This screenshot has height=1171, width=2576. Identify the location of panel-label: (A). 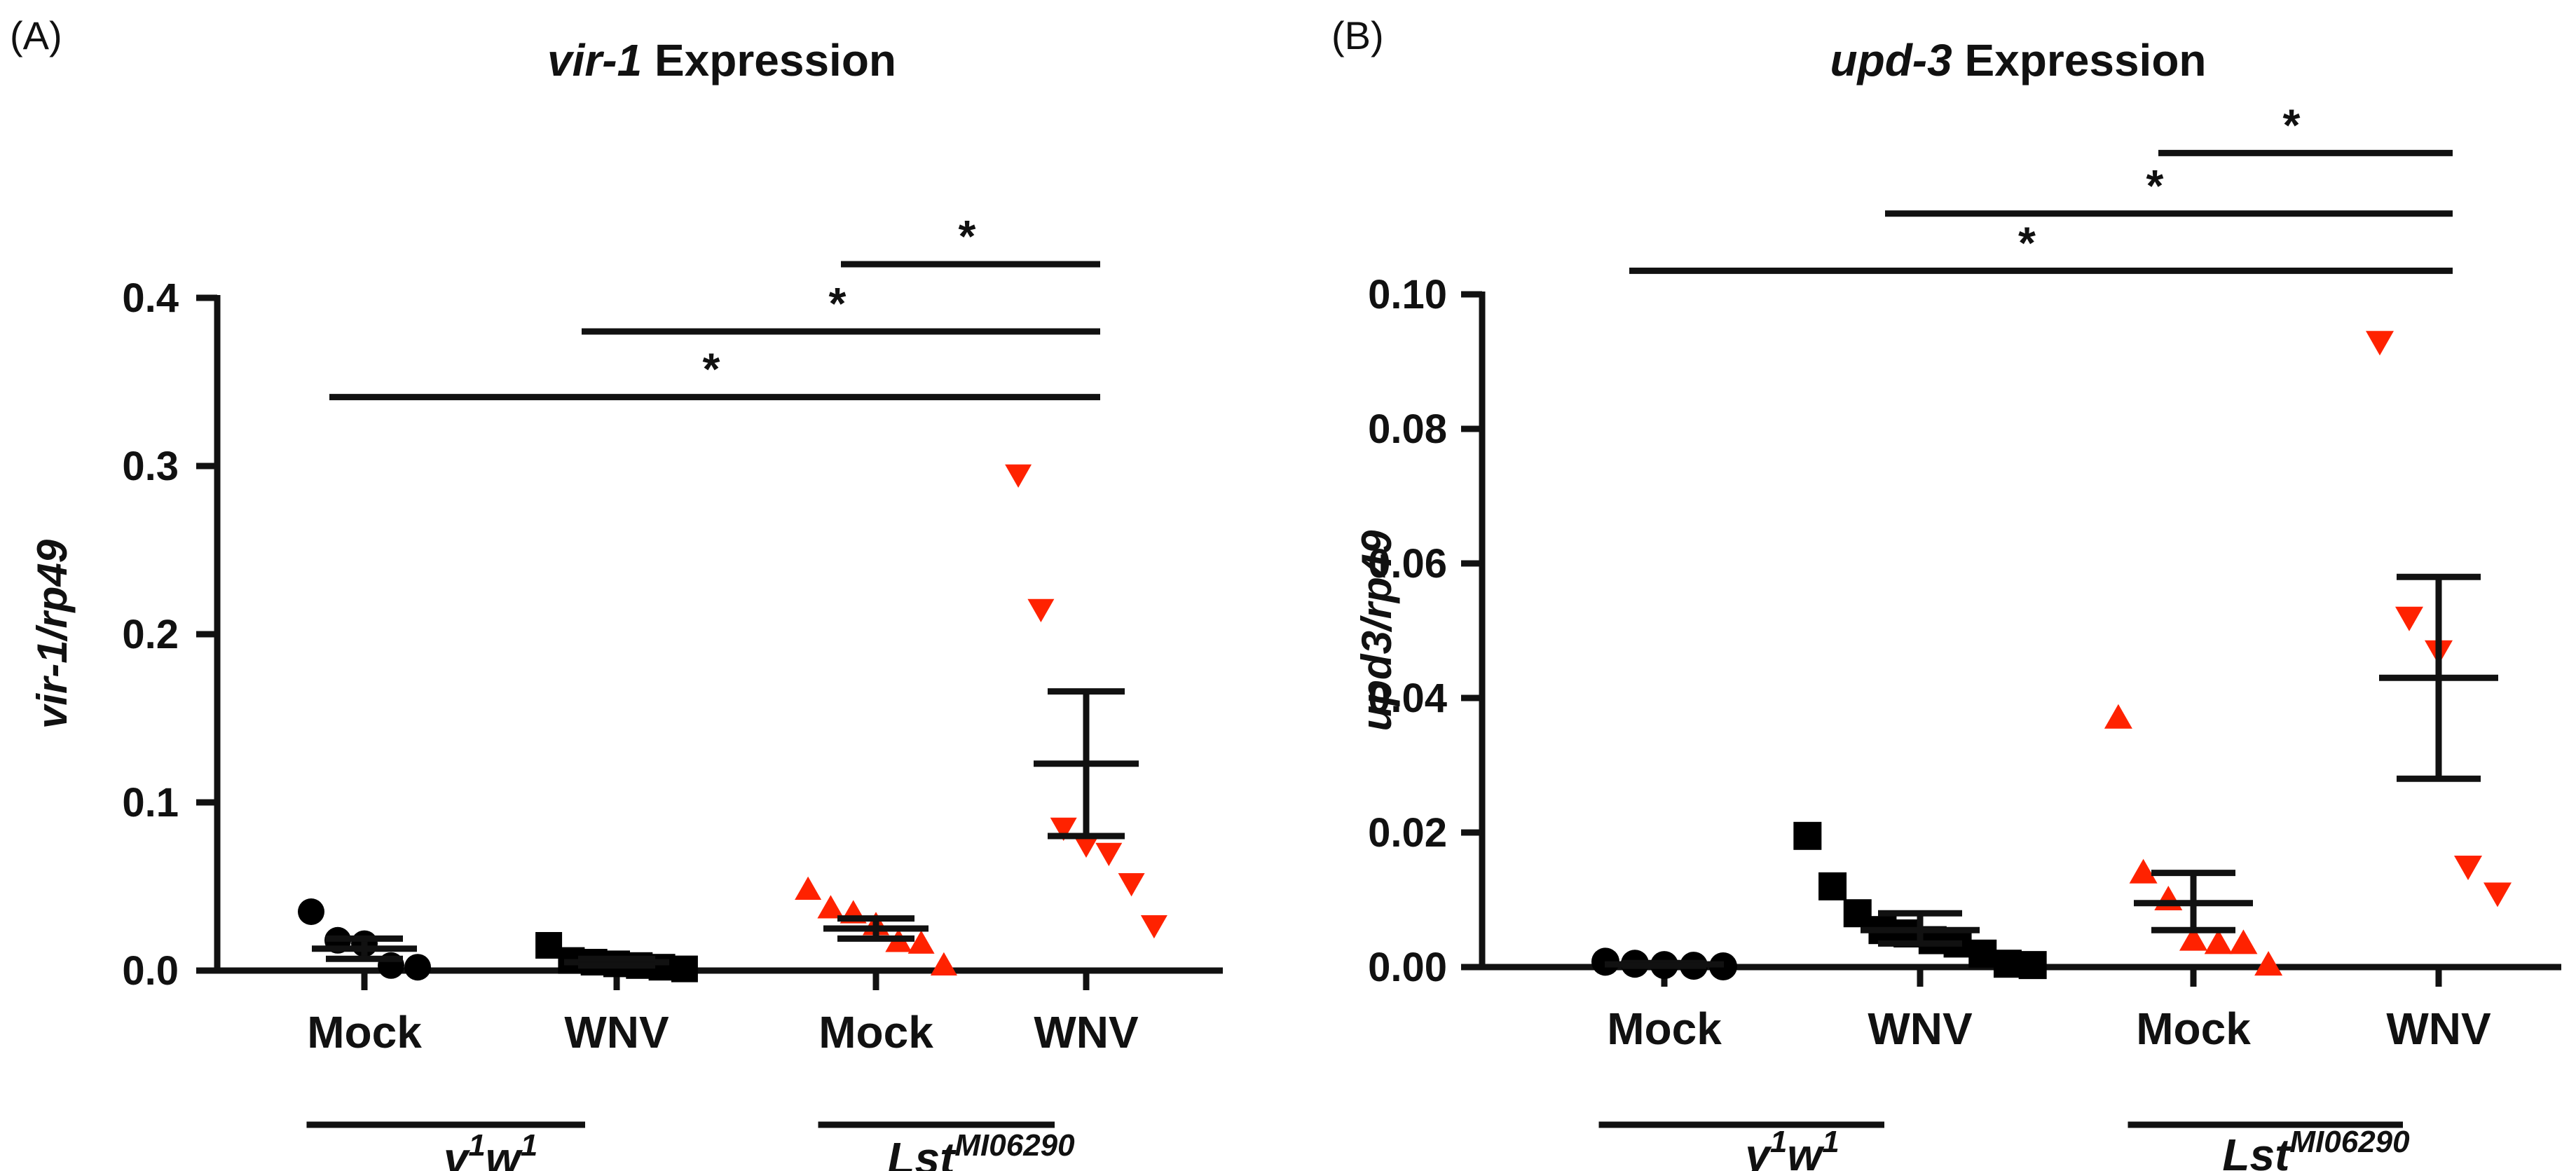
(36, 35).